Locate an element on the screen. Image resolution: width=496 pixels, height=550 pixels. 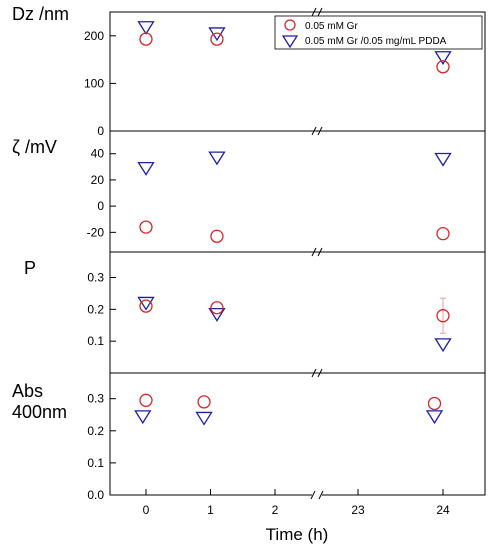
legend-box is located at coordinates (378, 32).